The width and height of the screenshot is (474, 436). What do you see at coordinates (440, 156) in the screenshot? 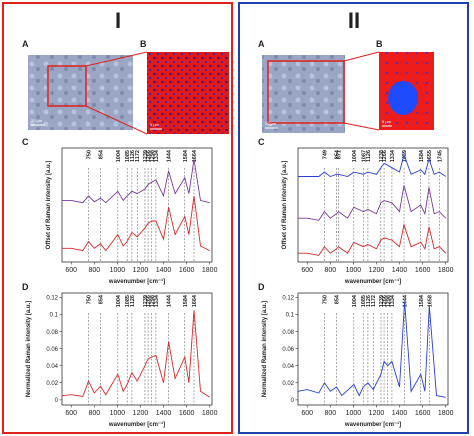
I see `peak-label: 1745` at bounding box center [440, 156].